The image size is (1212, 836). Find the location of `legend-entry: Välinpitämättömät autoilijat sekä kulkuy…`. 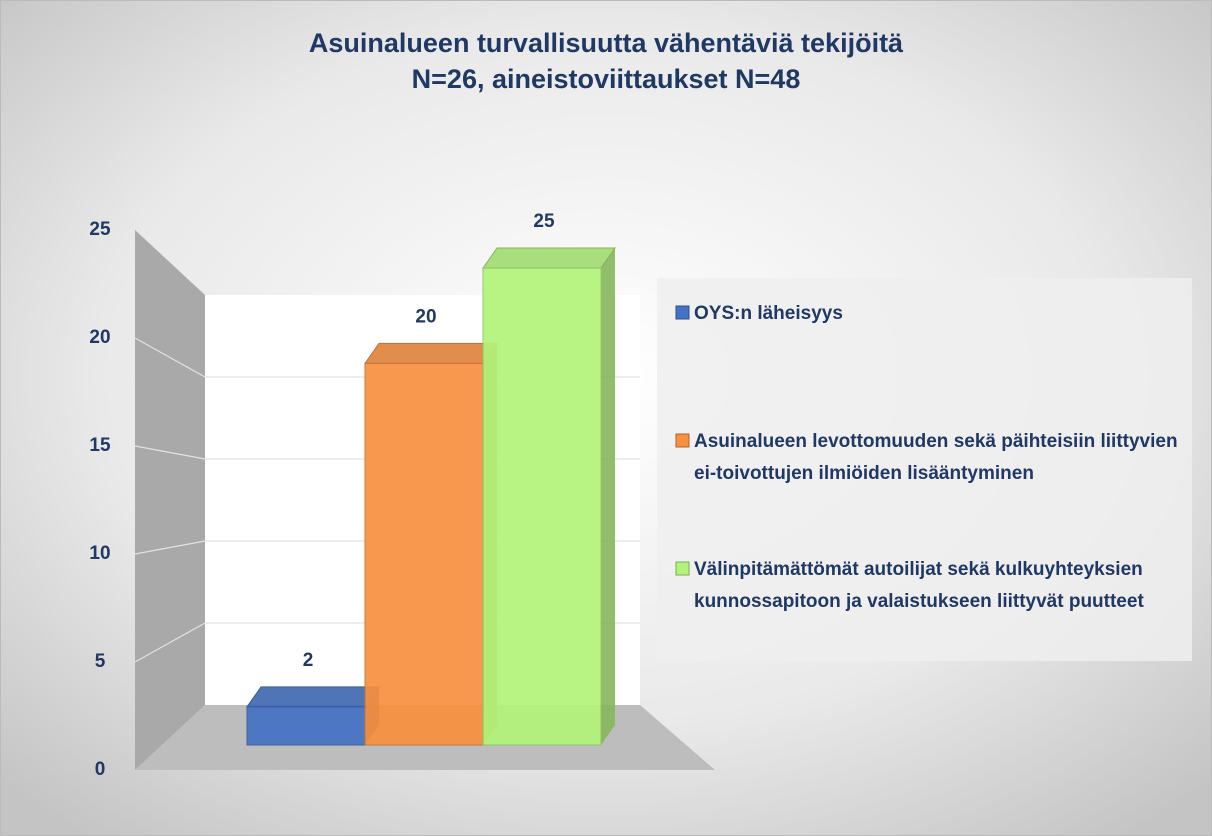

legend-entry: Välinpitämättömät autoilijat sekä kulkuy… is located at coordinates (919, 585).